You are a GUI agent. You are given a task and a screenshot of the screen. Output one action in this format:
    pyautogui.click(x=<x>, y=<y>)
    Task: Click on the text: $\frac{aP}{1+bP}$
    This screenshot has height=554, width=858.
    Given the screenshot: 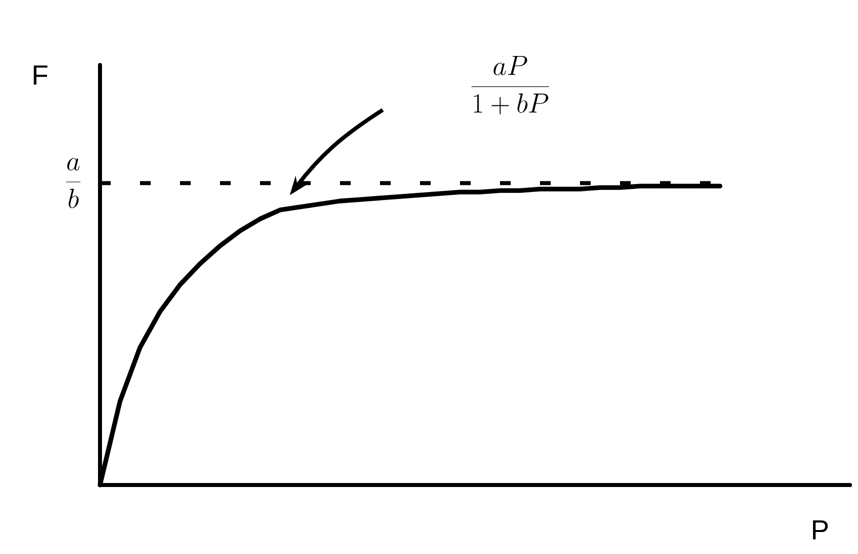 What is the action you would take?
    pyautogui.click(x=510, y=85)
    